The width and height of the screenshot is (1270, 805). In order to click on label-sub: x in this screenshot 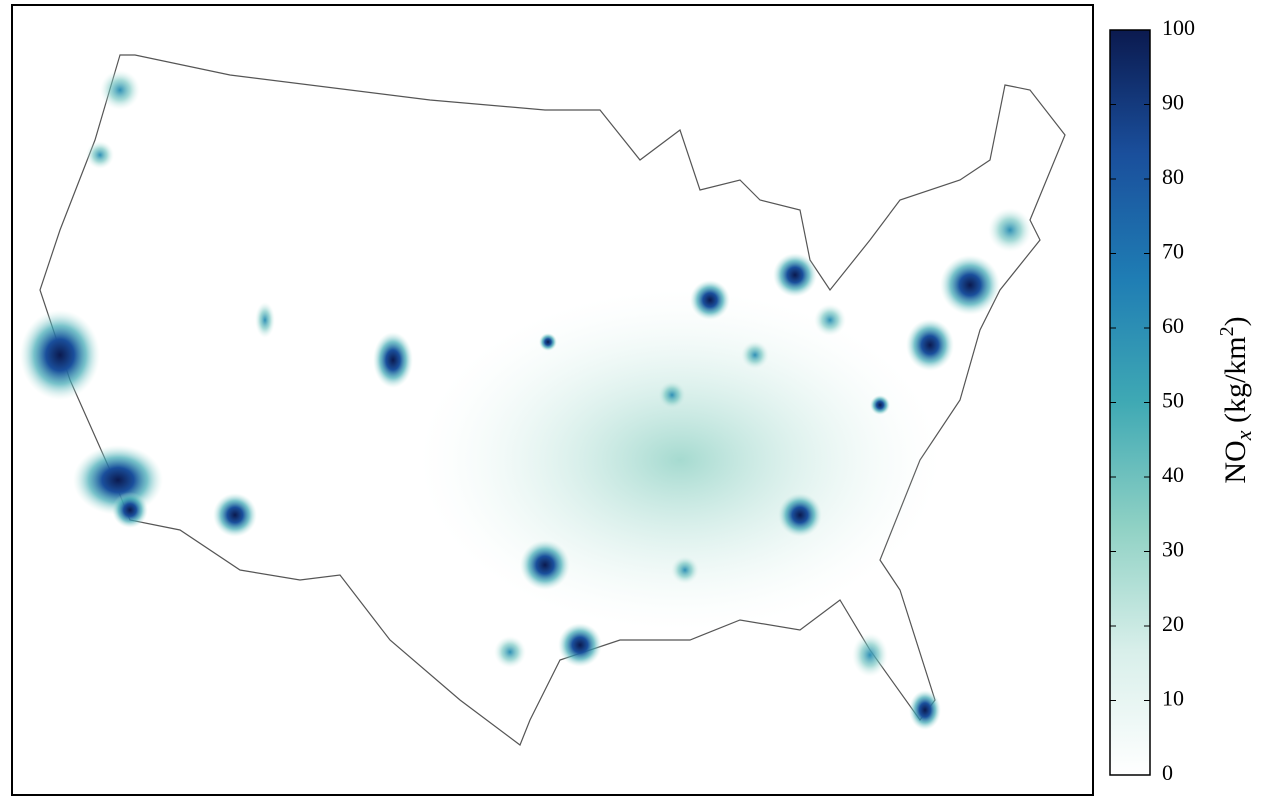, I will do `click(1243, 435)`.